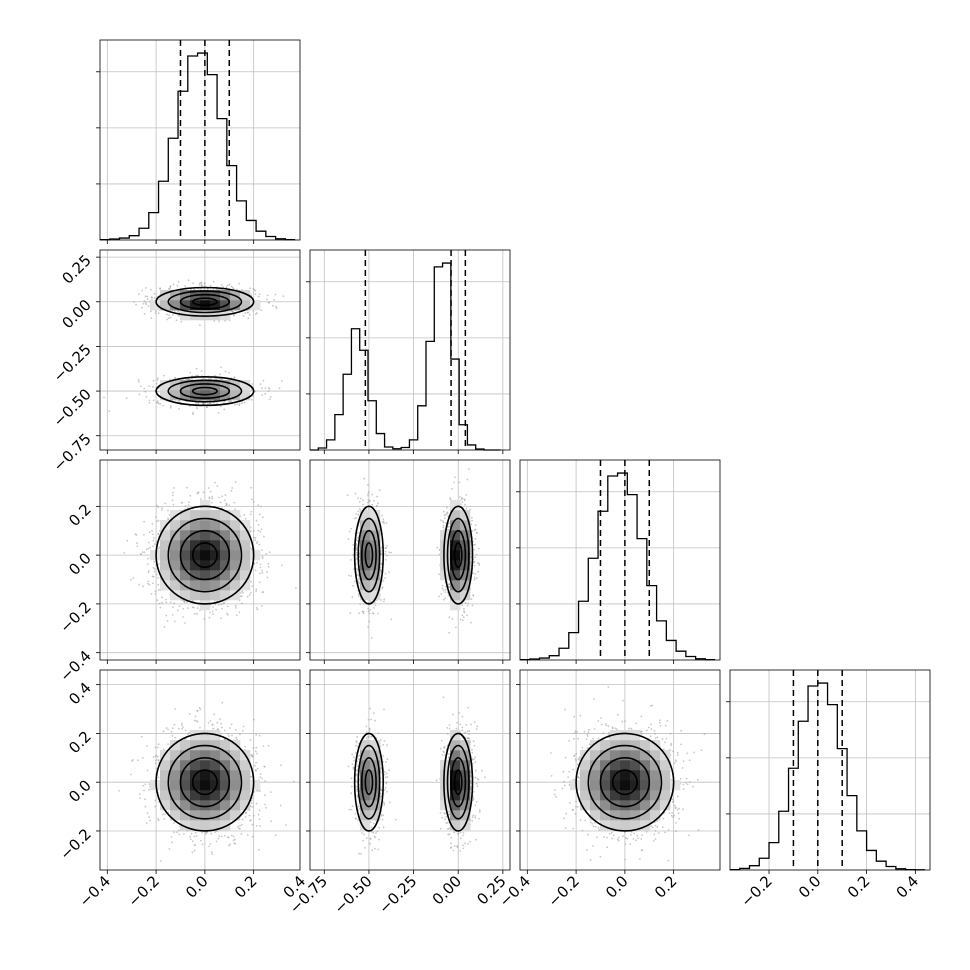 The image size is (970, 970). What do you see at coordinates (205, 391) in the screenshot?
I see `contour-line` at bounding box center [205, 391].